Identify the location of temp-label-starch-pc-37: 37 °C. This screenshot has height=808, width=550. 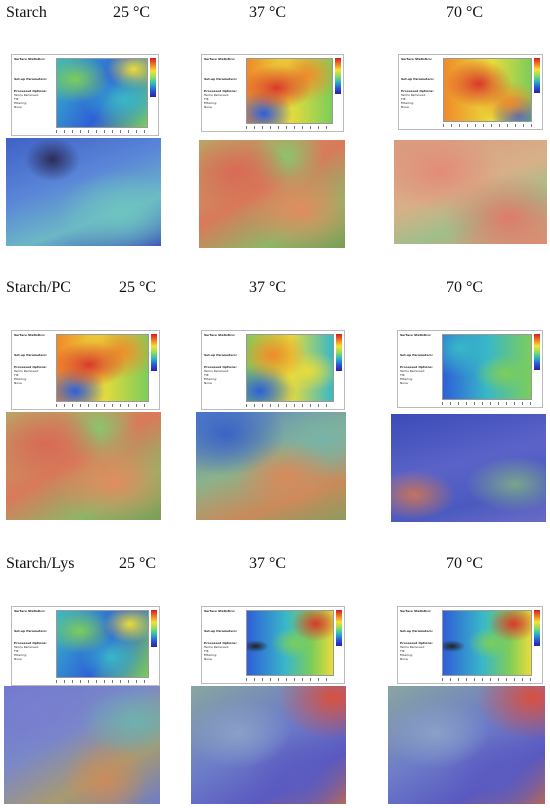
(268, 287).